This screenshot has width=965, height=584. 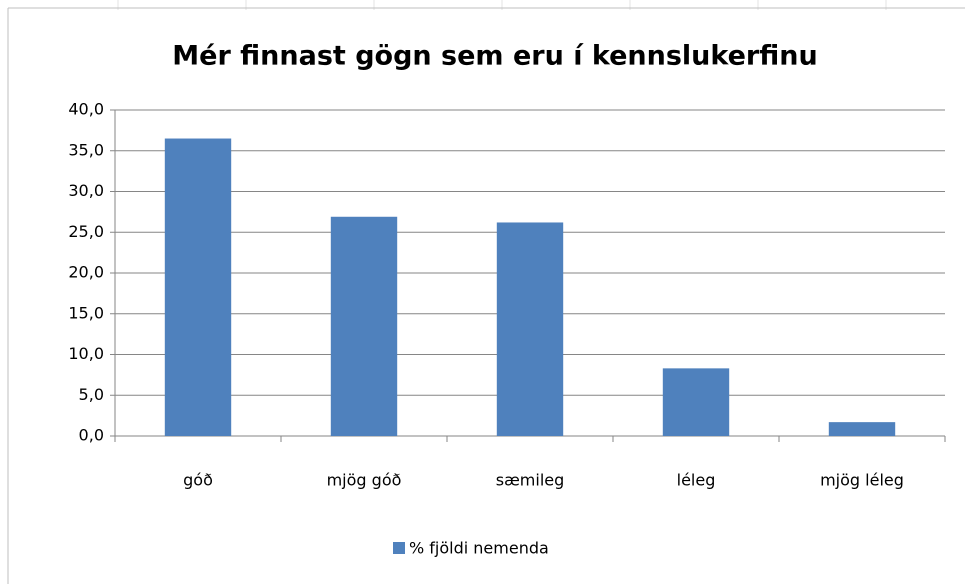 What do you see at coordinates (86, 272) in the screenshot?
I see `y-tick-label: 20,0` at bounding box center [86, 272].